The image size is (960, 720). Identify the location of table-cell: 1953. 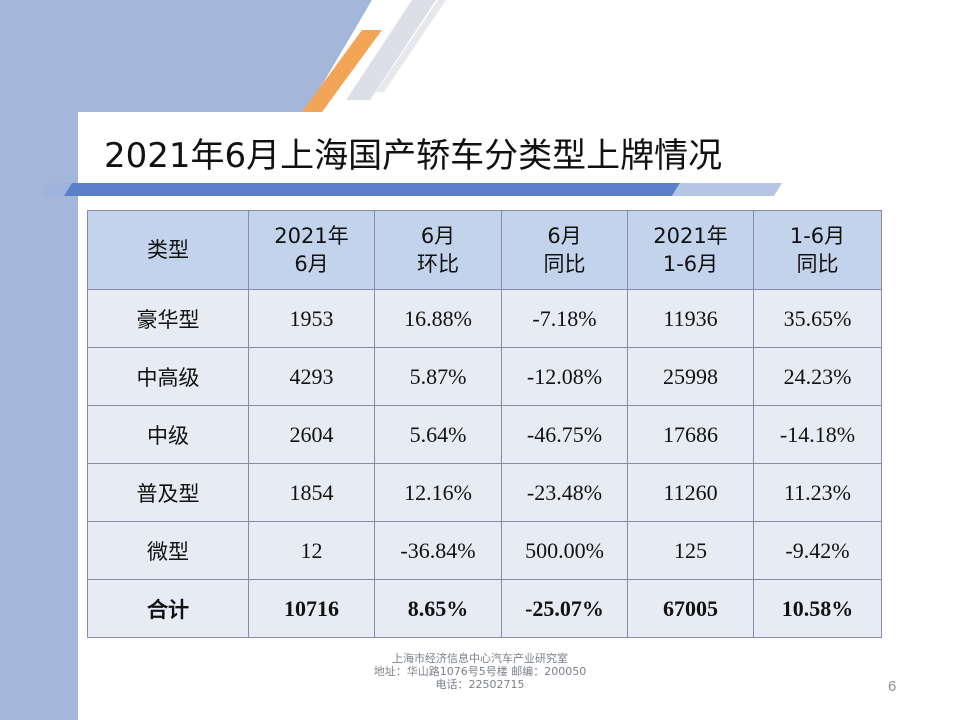
(311, 318).